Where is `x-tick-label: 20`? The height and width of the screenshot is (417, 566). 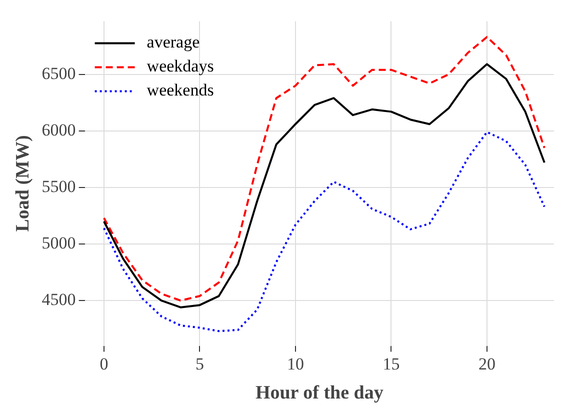
x-tick-label: 20 is located at coordinates (487, 364).